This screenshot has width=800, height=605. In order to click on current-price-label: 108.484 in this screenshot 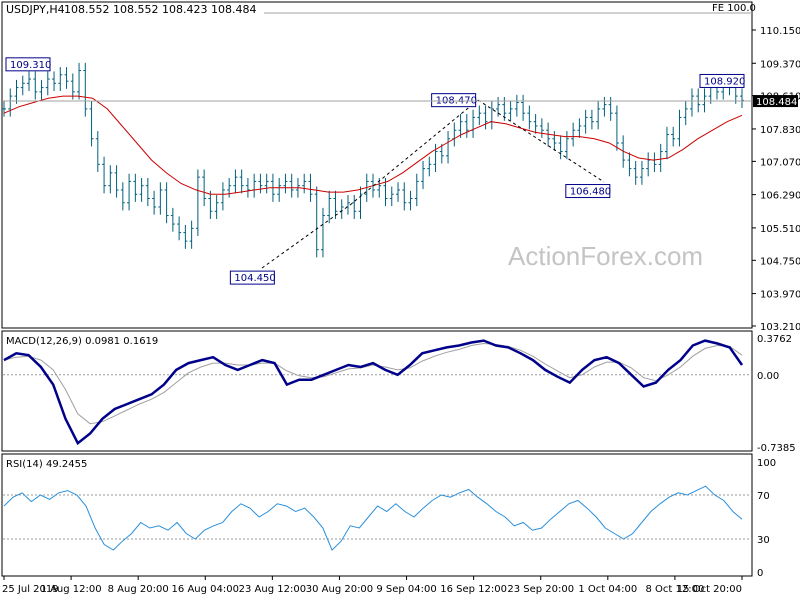, I will do `click(776, 102)`.